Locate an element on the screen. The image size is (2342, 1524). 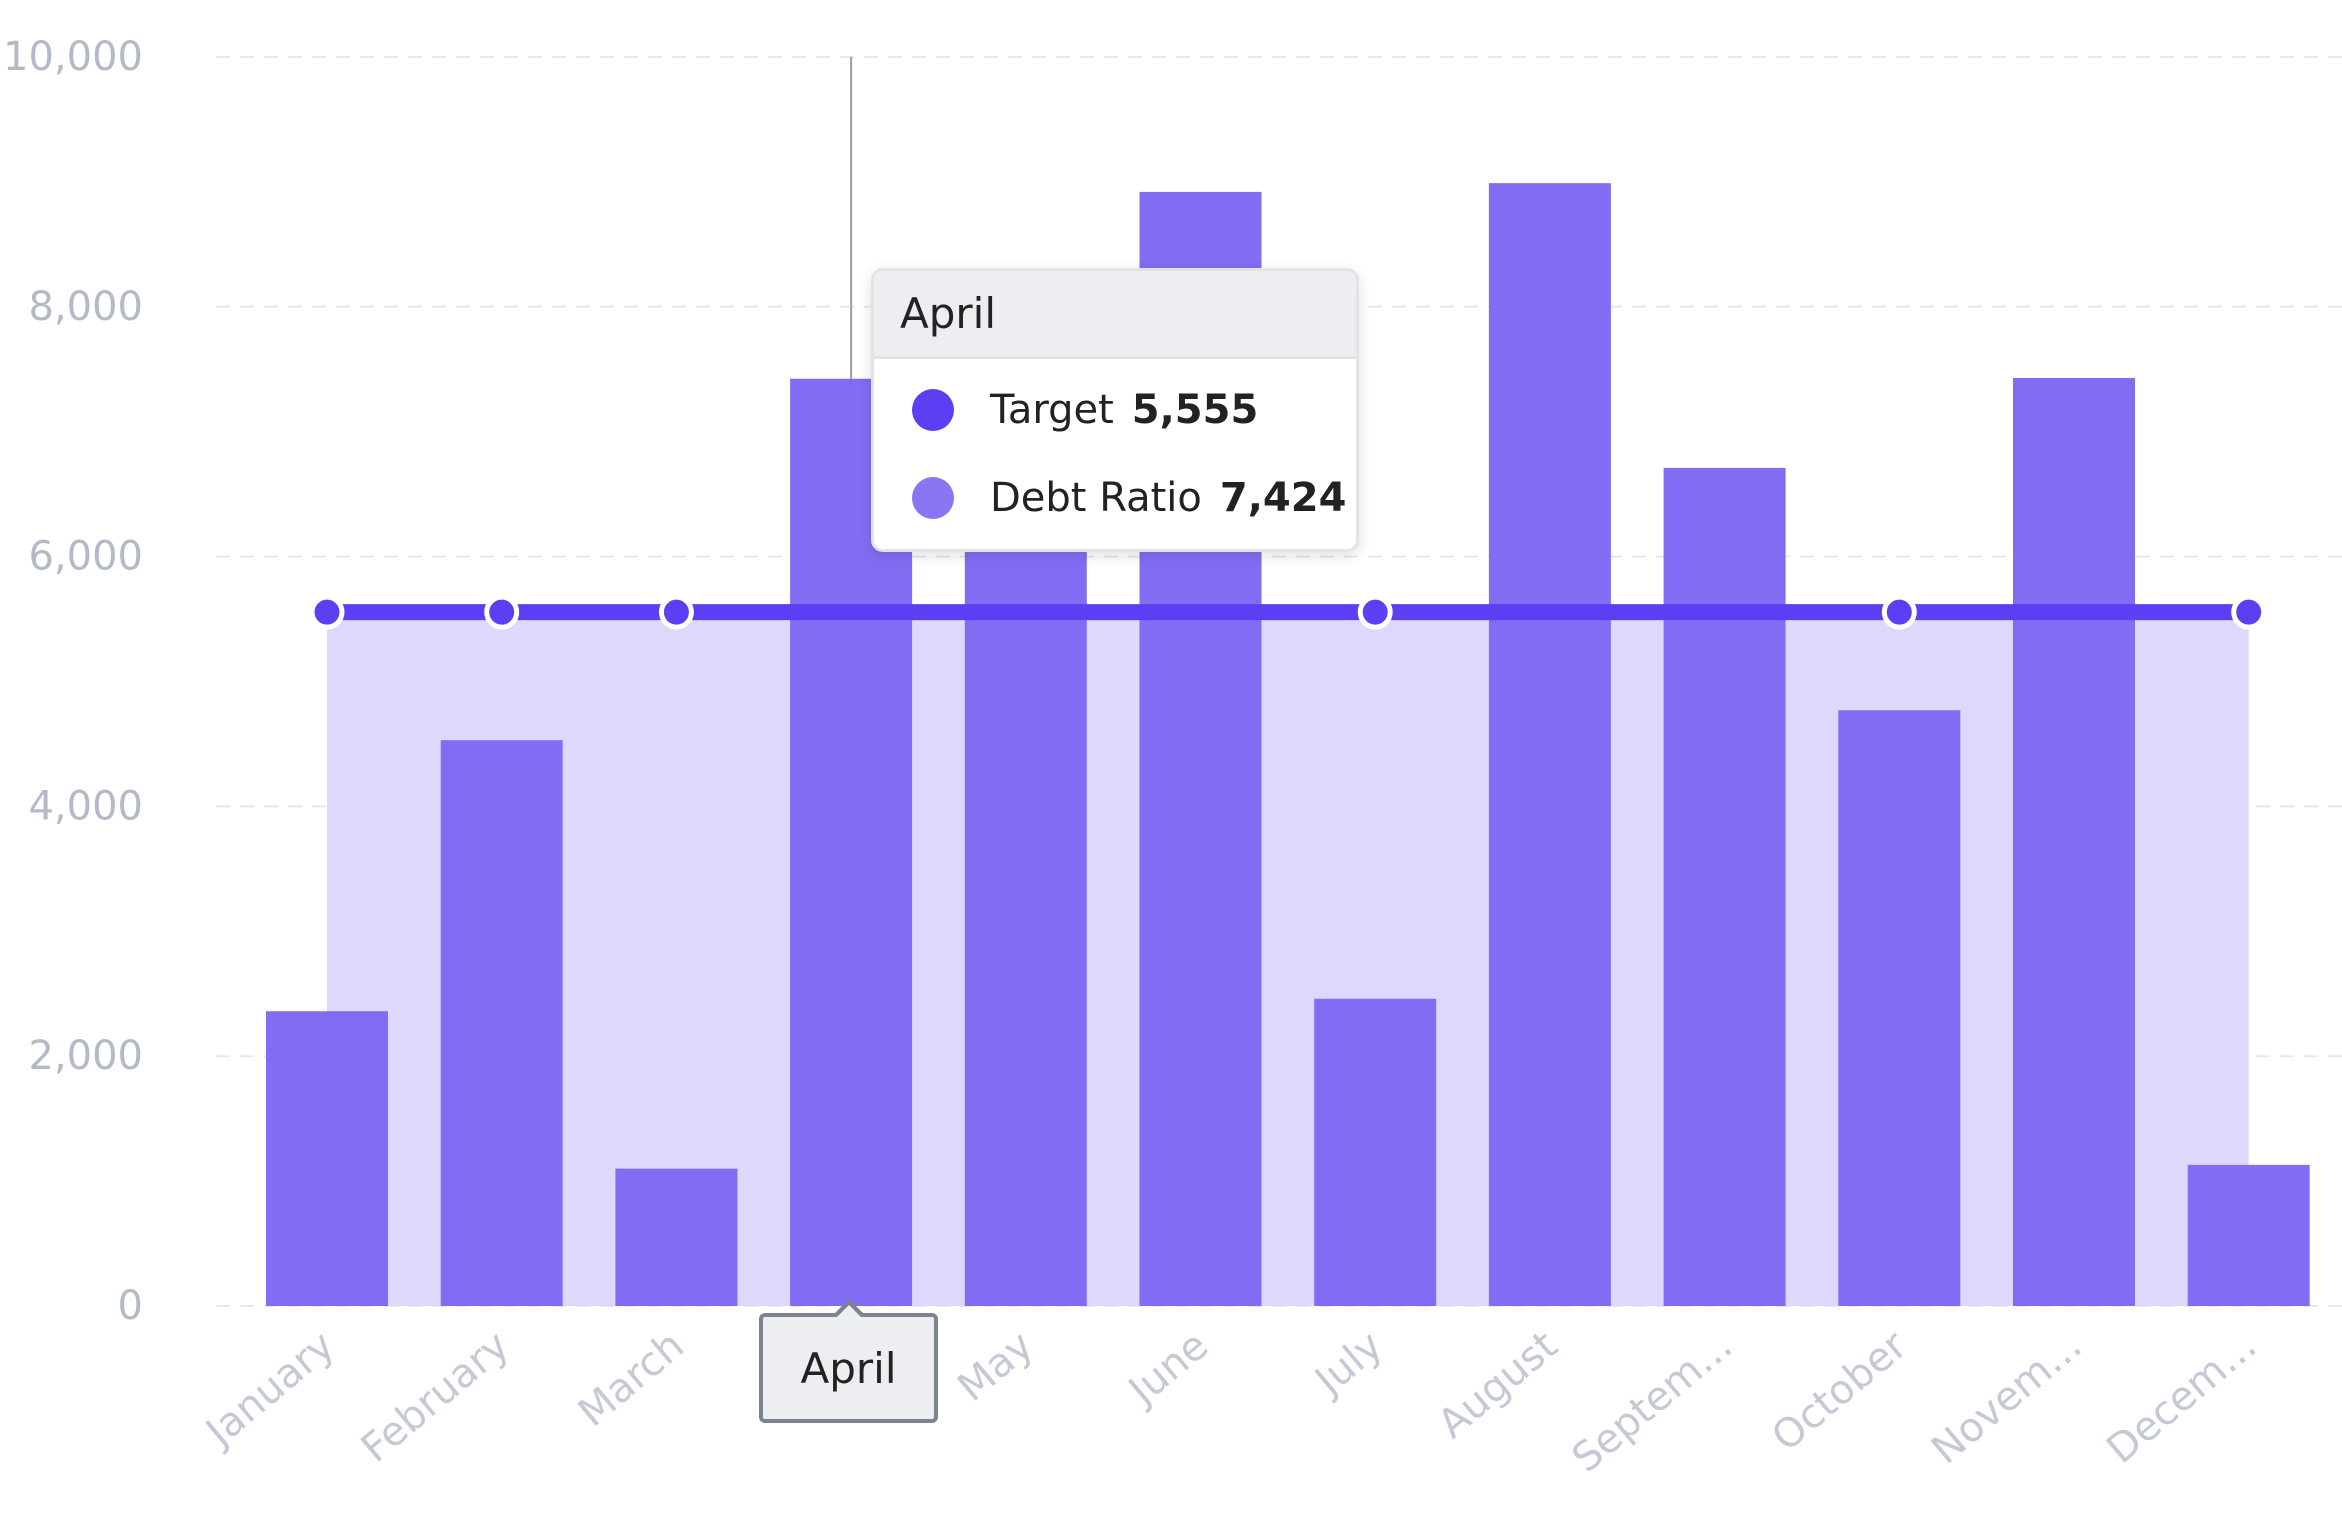
x-tick-label: June is located at coordinates (1167, 1368).